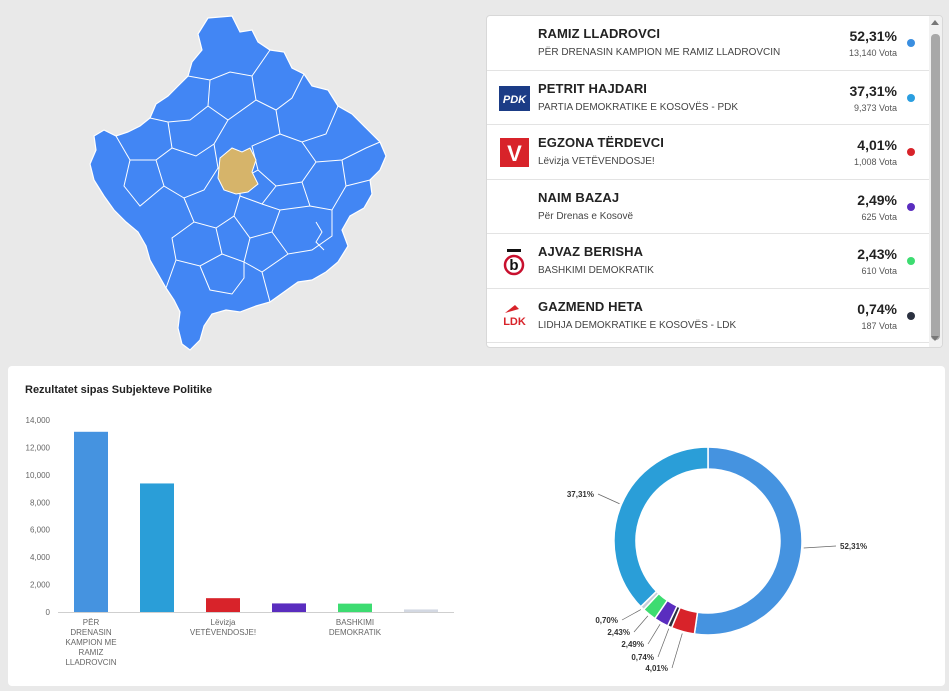 This screenshot has height=691, width=949. What do you see at coordinates (875, 162) in the screenshot?
I see `candidate-votes: 1,008 Vota` at bounding box center [875, 162].